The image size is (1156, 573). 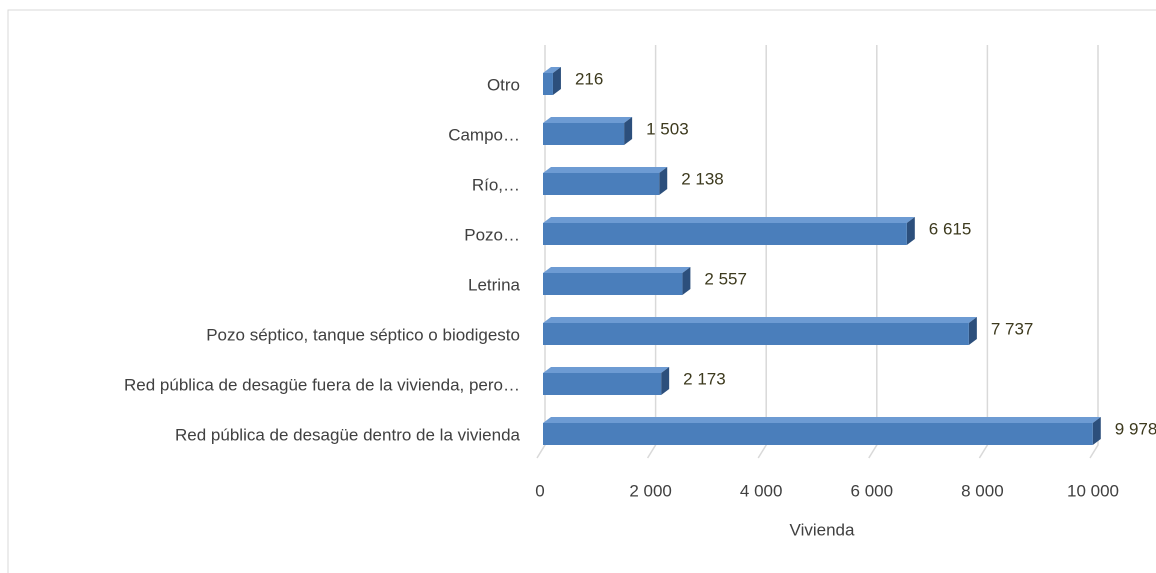 I want to click on value-label: 6 615, so click(x=950, y=228).